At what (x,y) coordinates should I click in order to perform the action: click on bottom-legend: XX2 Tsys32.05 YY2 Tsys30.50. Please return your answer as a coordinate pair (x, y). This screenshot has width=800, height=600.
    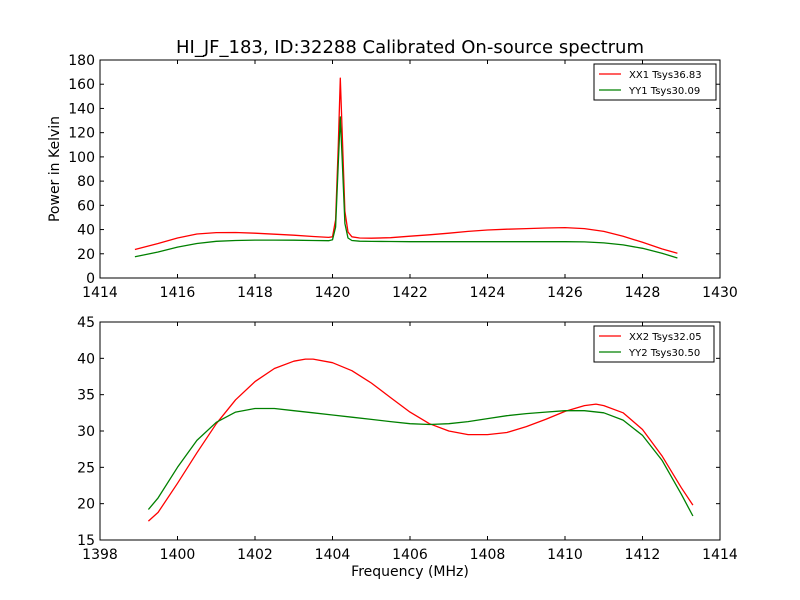
    Looking at the image, I should click on (654, 344).